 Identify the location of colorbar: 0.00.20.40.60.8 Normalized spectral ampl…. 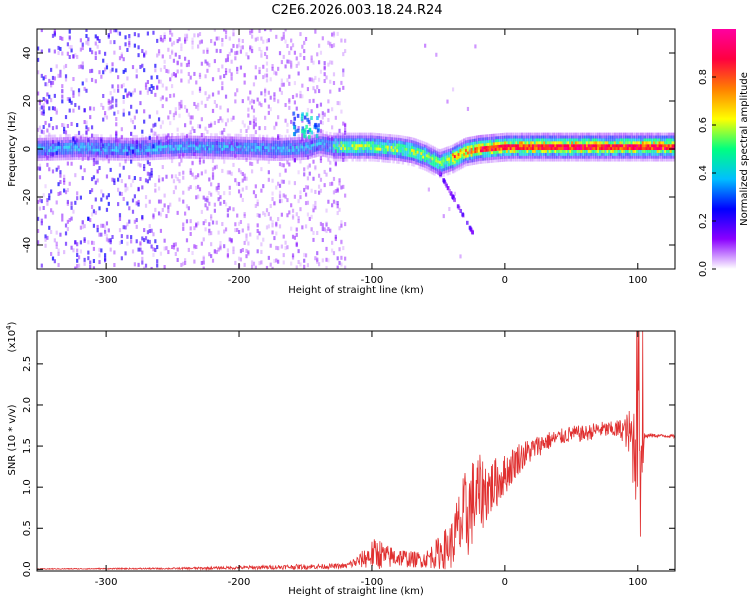
(724, 153).